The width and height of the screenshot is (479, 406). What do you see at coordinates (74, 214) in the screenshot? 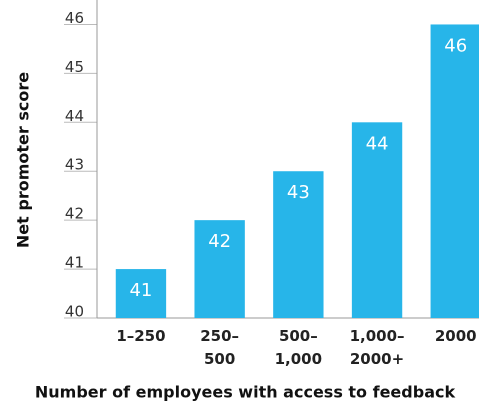
I see `y-tick-label: 42` at bounding box center [74, 214].